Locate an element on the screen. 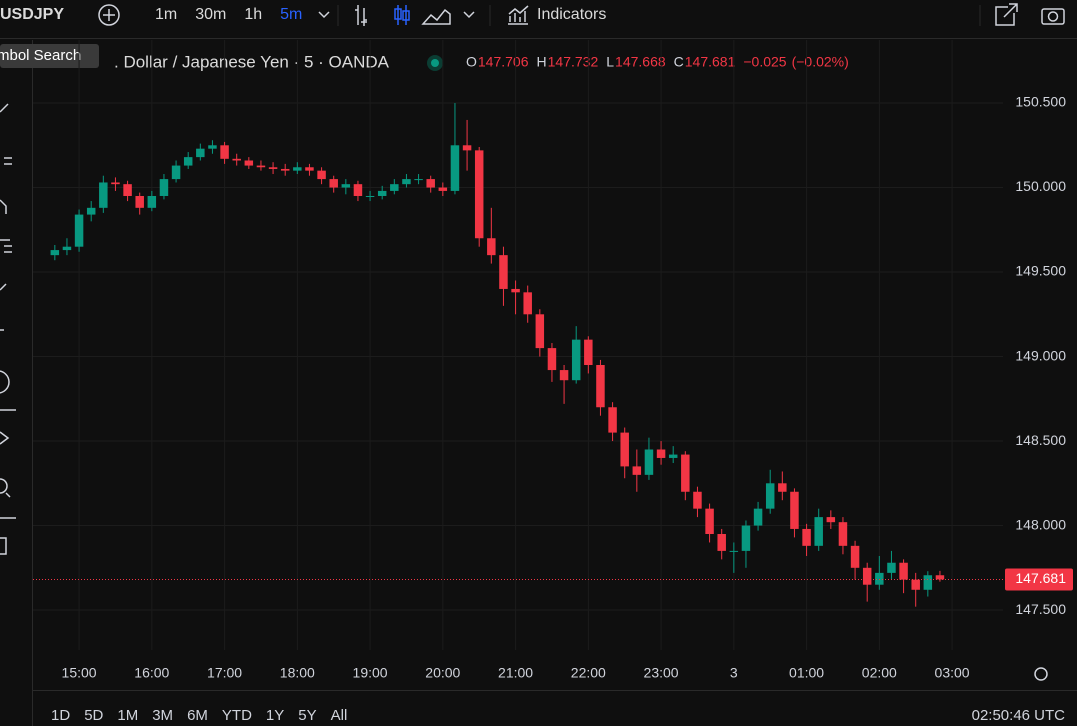 Image resolution: width=1077 pixels, height=726 pixels. zoom-tool is located at coordinates (4, 486).